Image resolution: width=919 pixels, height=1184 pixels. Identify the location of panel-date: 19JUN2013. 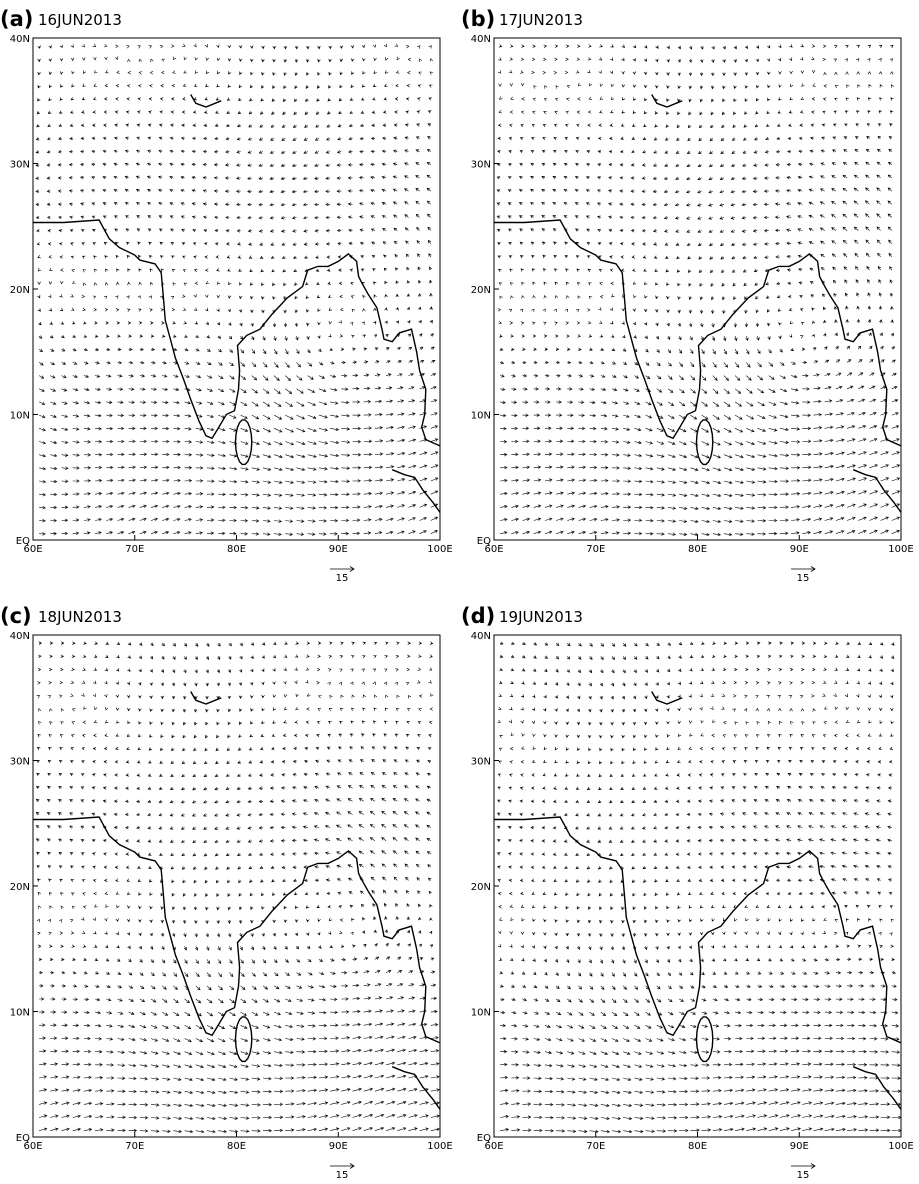
(541, 617).